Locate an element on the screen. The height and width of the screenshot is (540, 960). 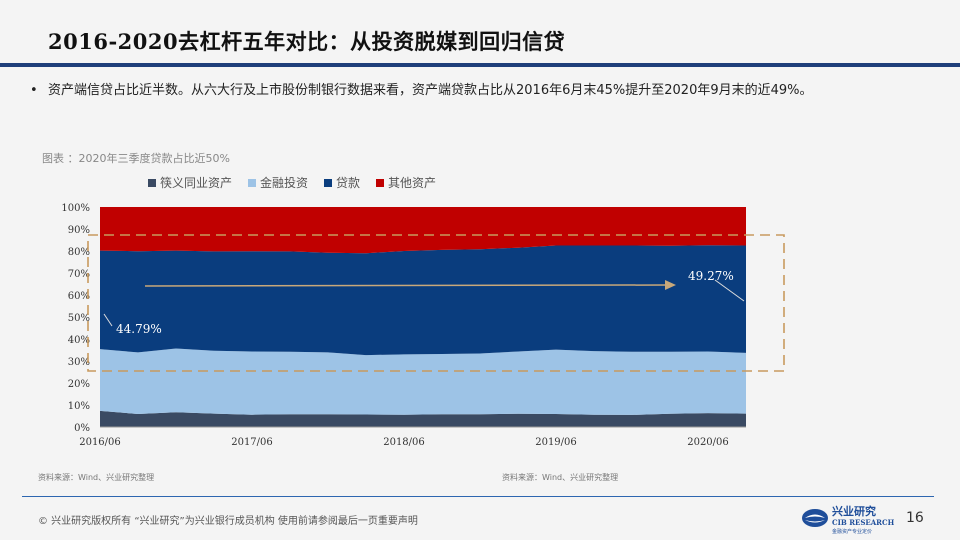
annotation-start-value: 44.79% is located at coordinates (139, 329).